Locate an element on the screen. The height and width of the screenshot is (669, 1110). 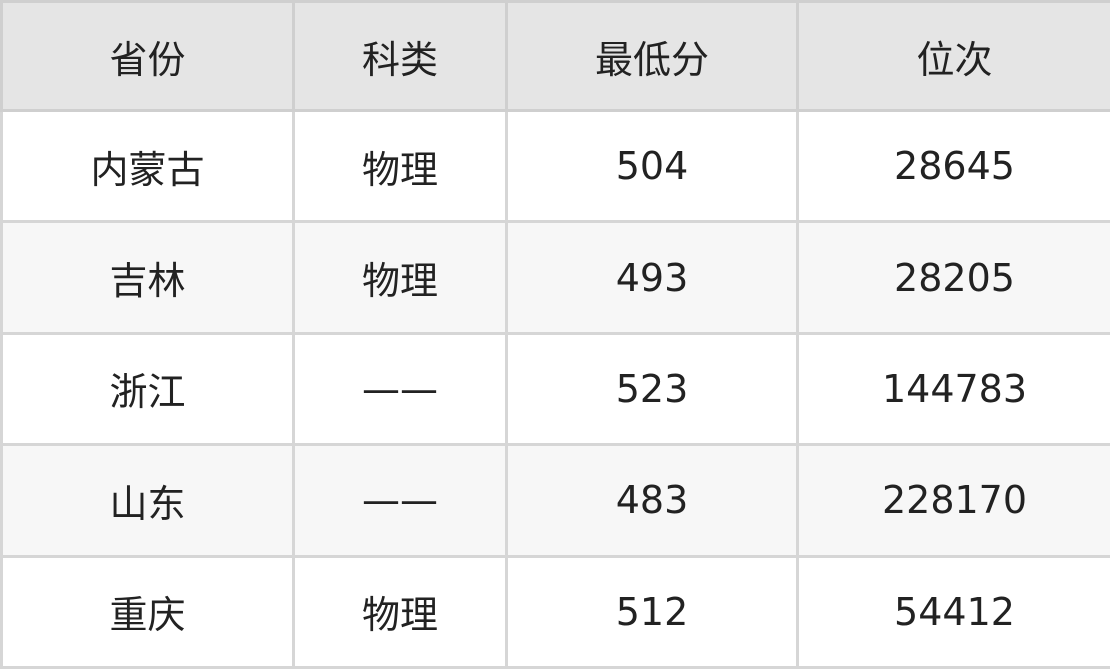
cell-province: 吉林 is located at coordinates (147, 277).